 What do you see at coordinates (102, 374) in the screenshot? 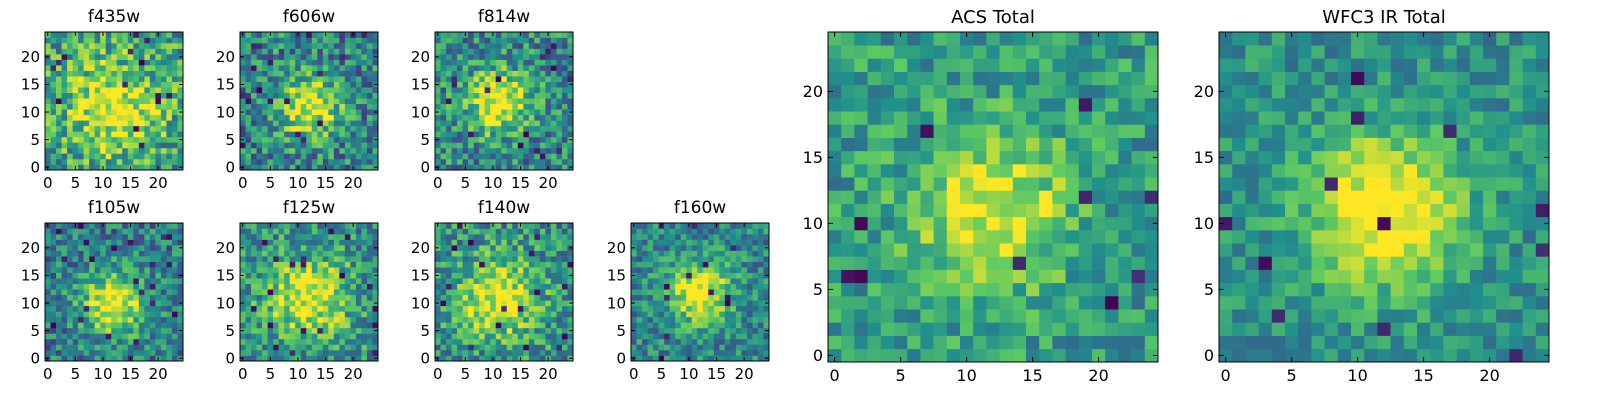
I see `x-tick-label: 10` at bounding box center [102, 374].